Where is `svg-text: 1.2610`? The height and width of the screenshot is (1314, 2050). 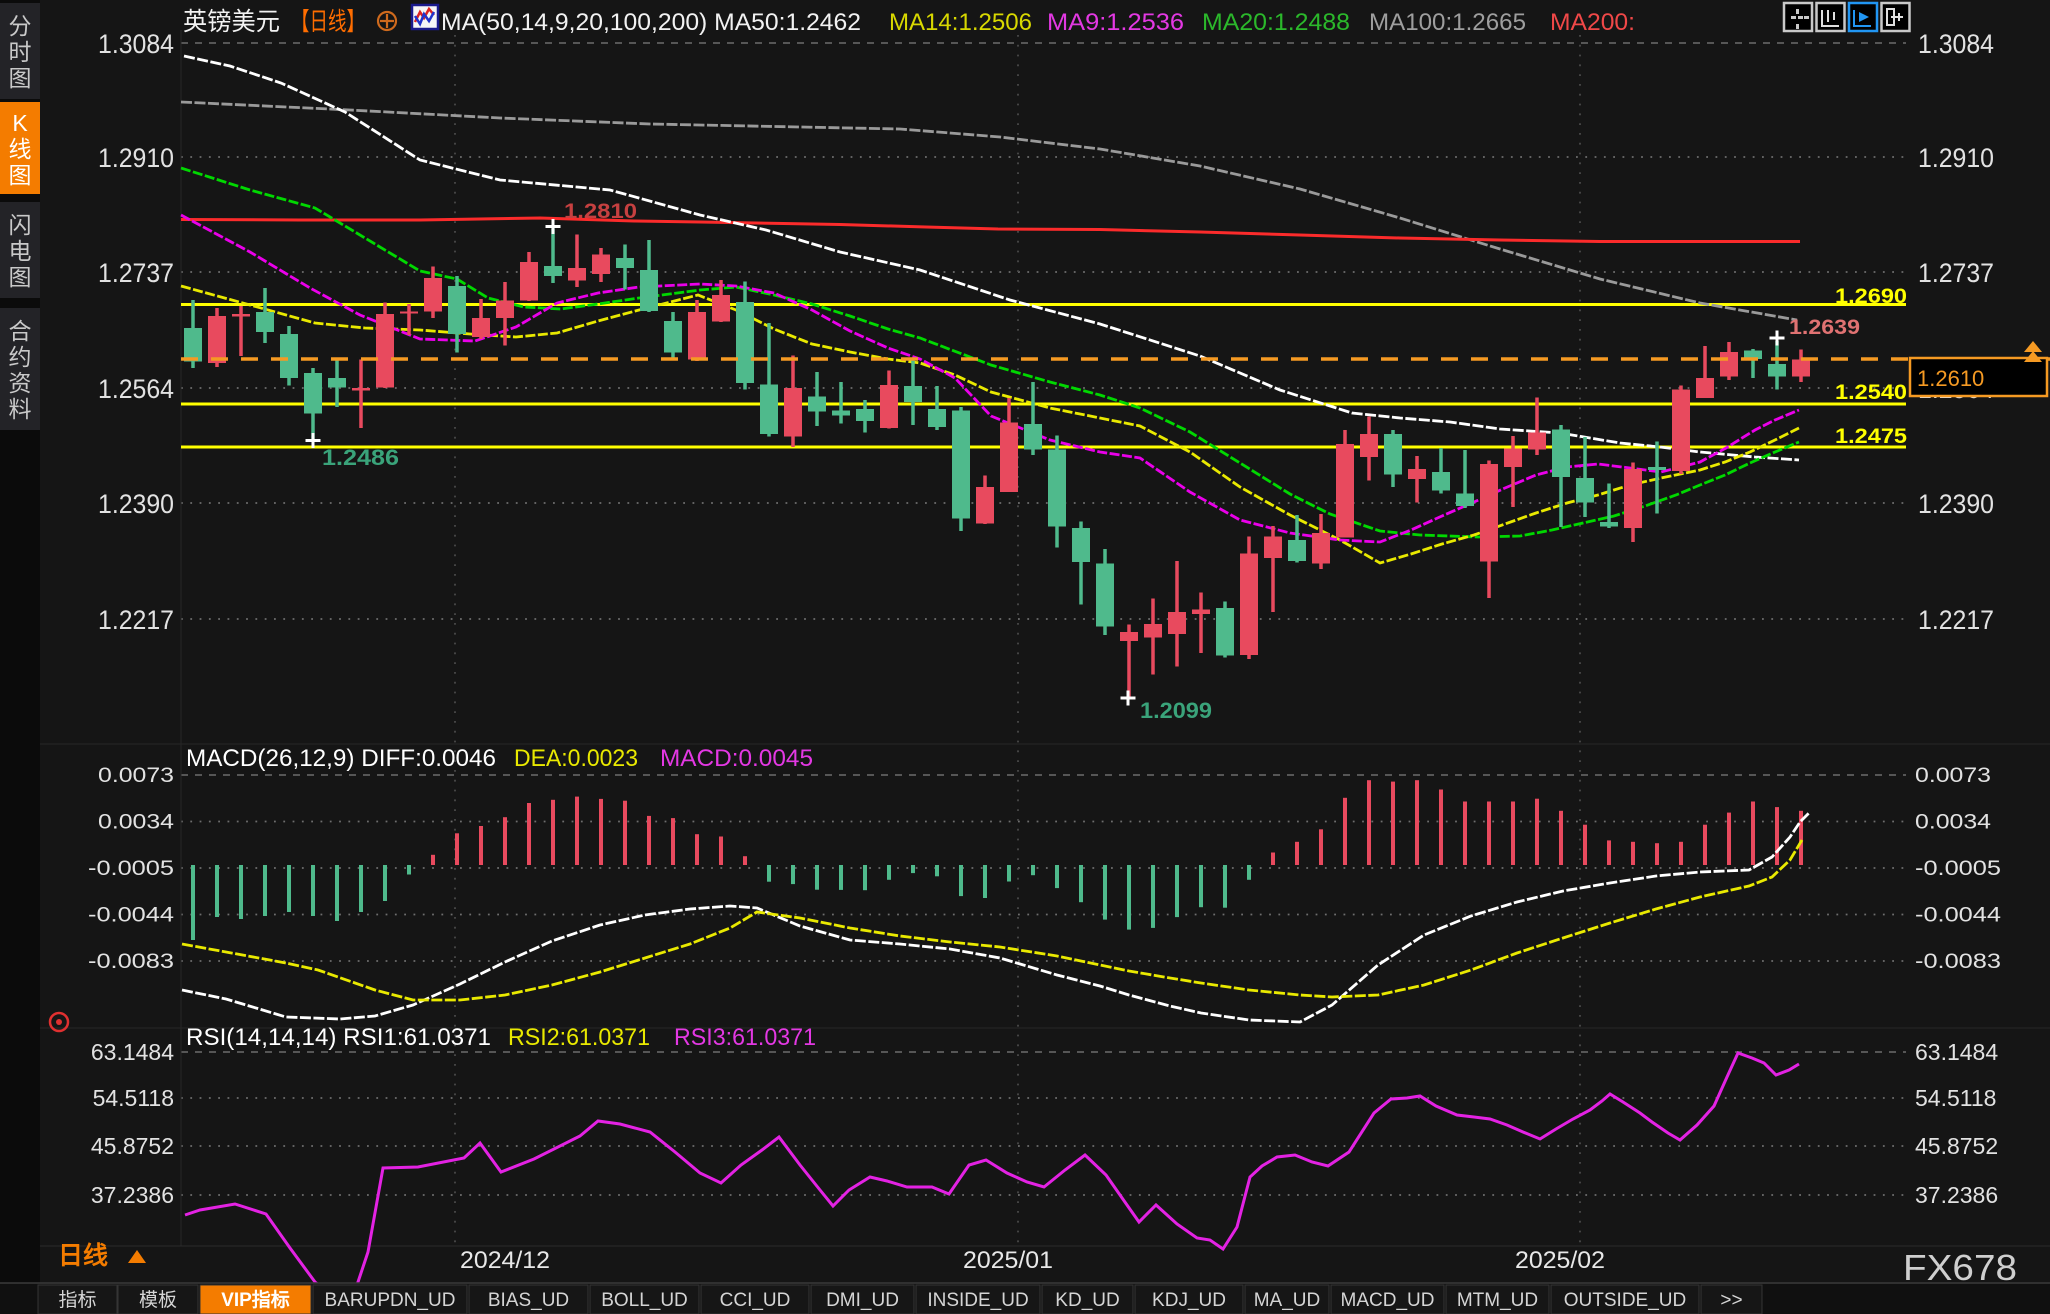
svg-text: 1.2610 is located at coordinates (1950, 378).